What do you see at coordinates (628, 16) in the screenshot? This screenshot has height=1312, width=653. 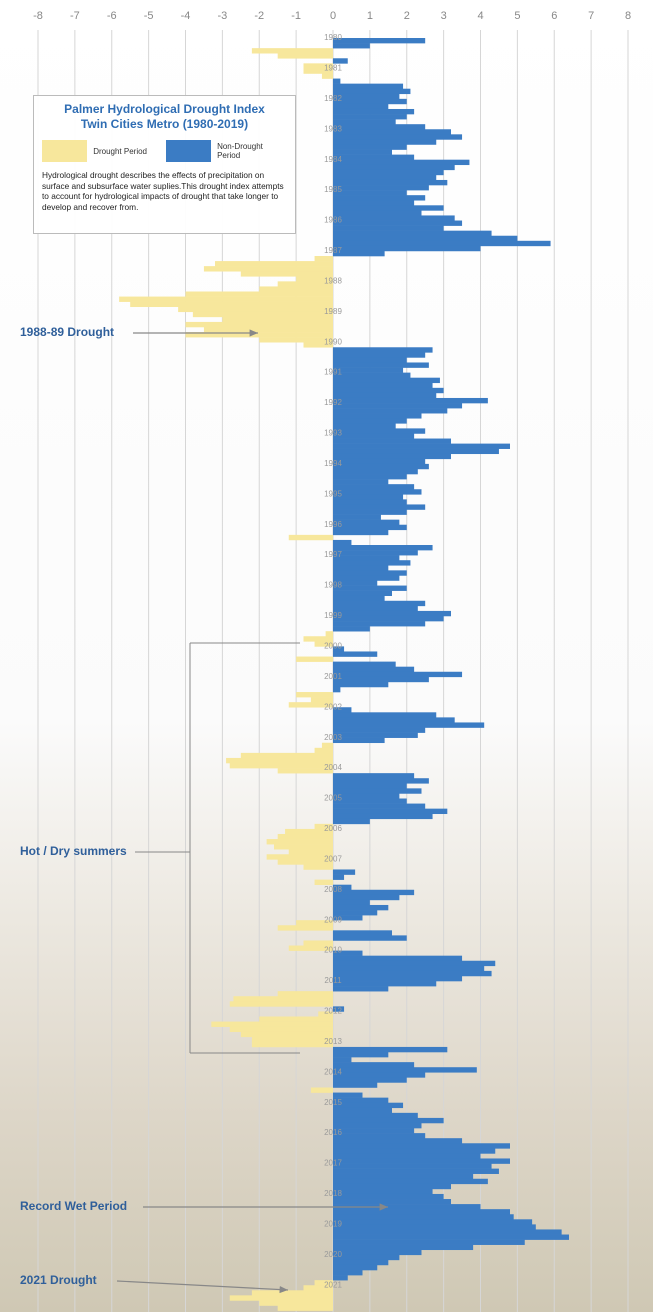 I see `x-tick-label: 8` at bounding box center [628, 16].